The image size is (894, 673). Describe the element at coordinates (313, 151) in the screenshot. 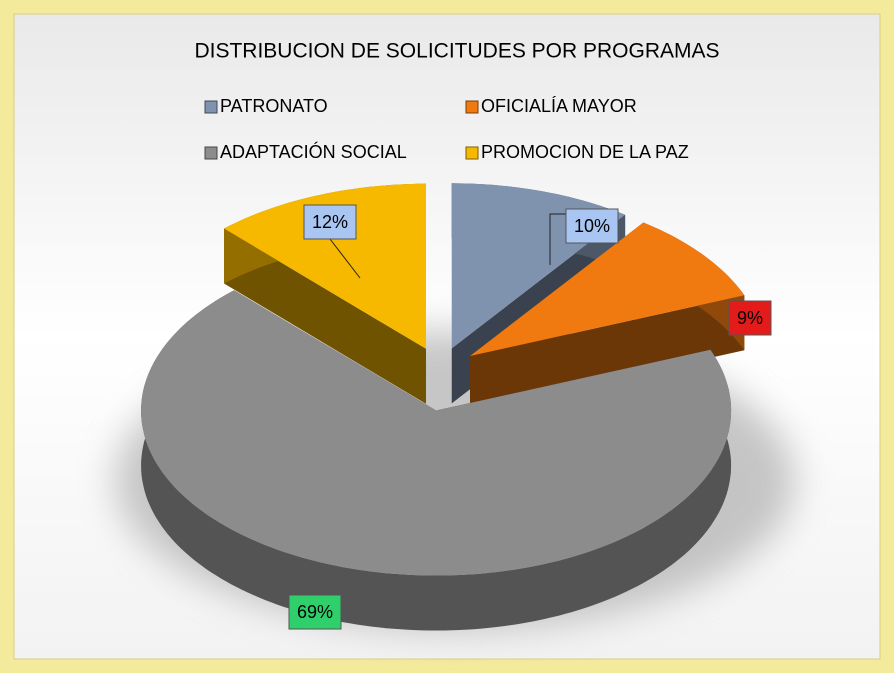

I see `legend-label: ADAPTACIÓN SOCIAL` at that location.